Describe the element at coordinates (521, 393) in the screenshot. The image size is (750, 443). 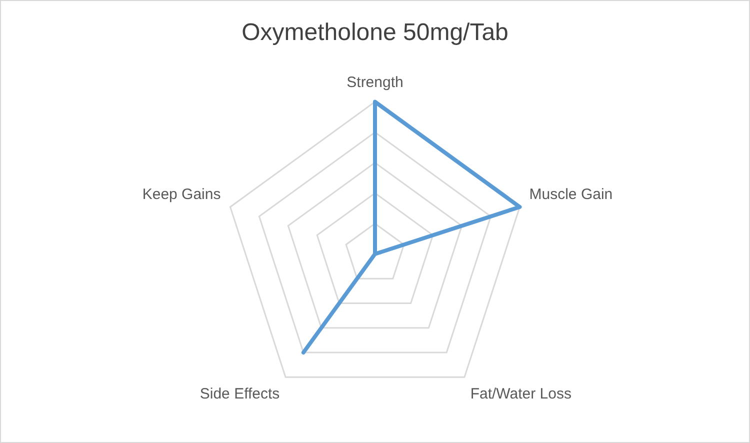
I see `spoke-label: Fat/Water Loss` at that location.